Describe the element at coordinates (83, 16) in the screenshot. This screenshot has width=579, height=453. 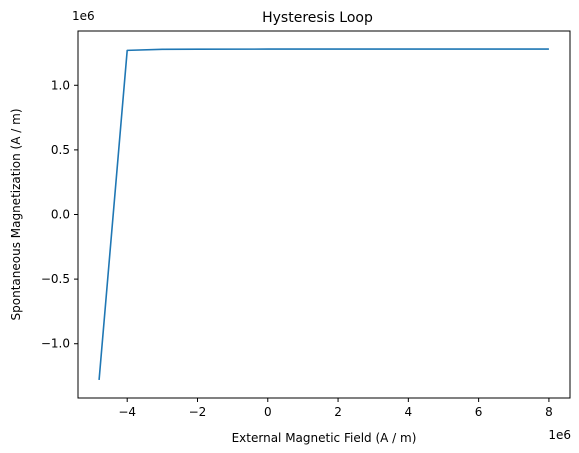
I see `y-offset-text: 1e6` at that location.